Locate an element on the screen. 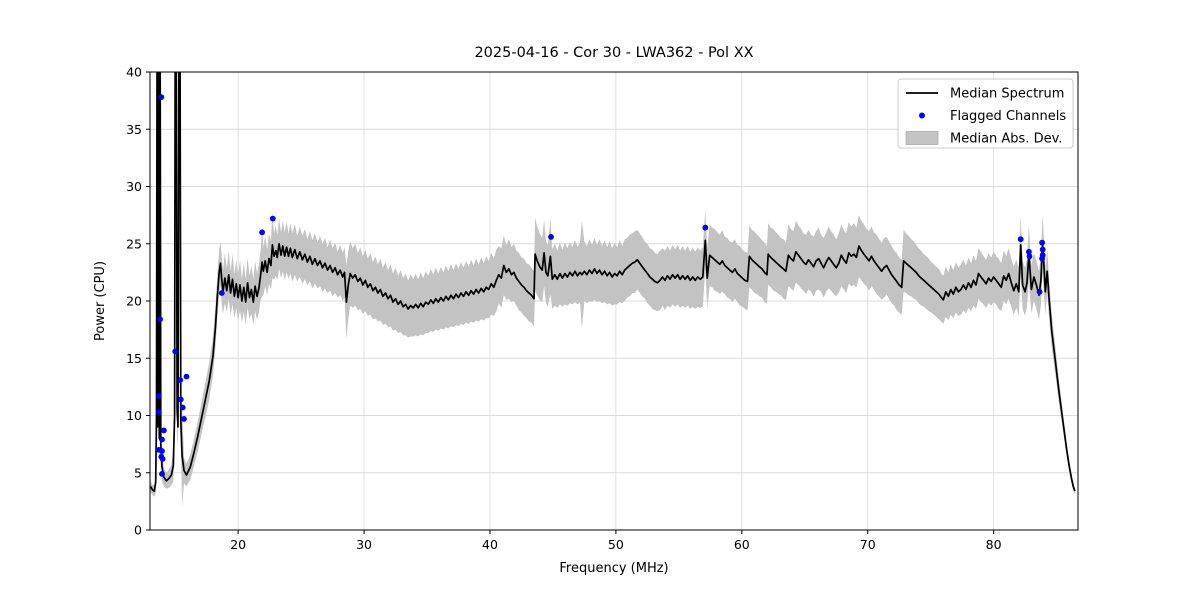  chart-title: 2025-04-16 - Cor 30 - LWA362 - Pol XX is located at coordinates (613, 53).